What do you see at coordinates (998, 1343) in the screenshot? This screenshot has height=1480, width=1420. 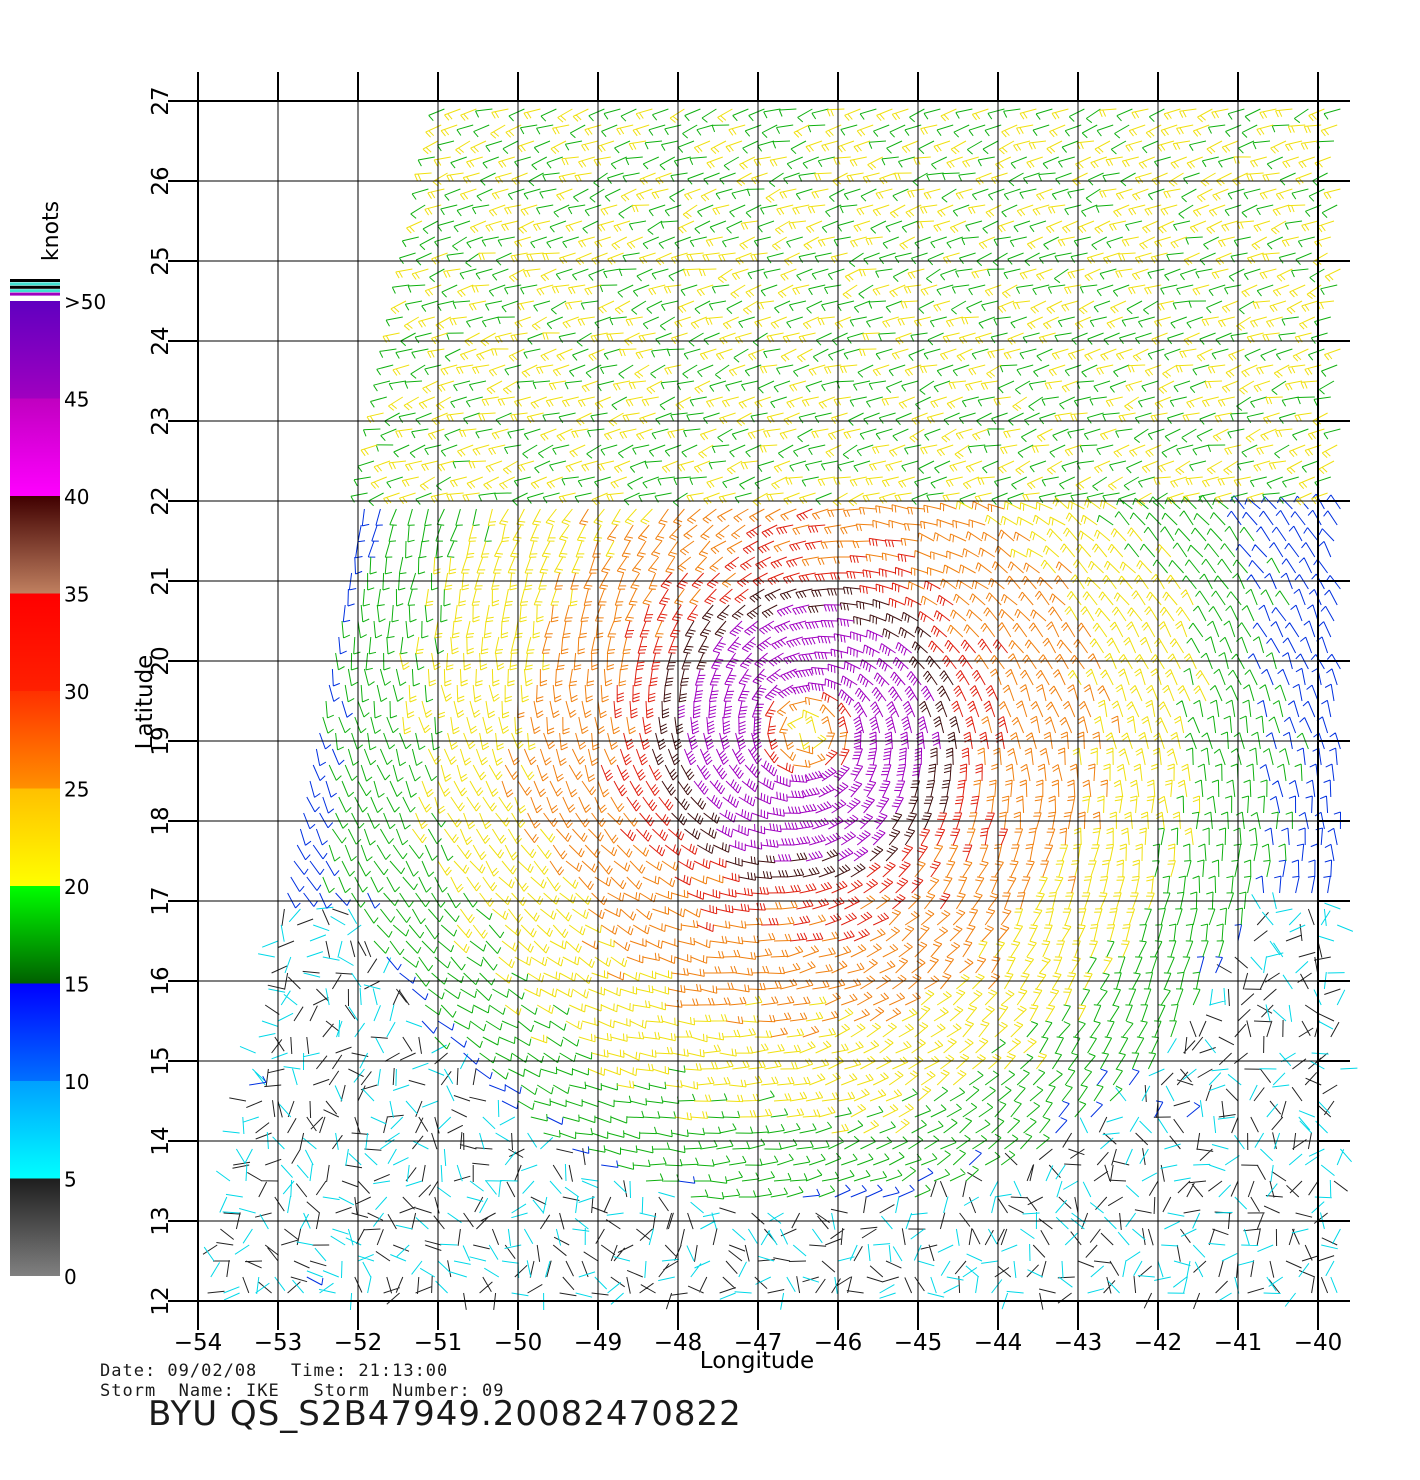 I see `x-tick-label: −44` at bounding box center [998, 1343].